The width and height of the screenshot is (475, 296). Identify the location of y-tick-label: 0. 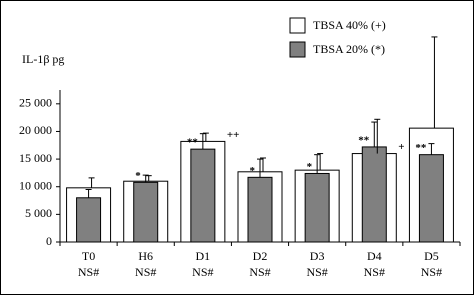
(49, 241).